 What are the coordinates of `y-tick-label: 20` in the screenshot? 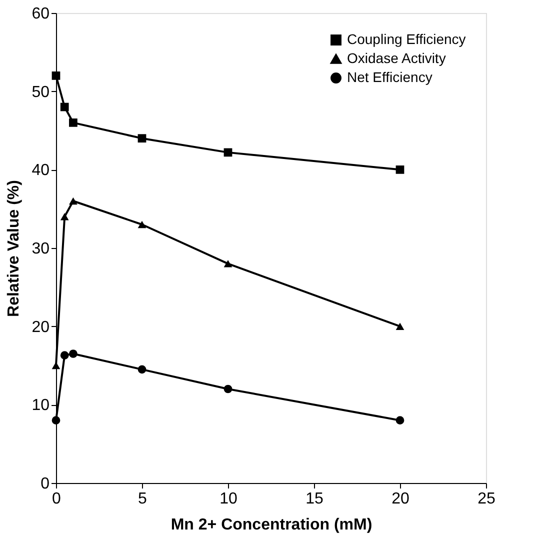 It's located at (41, 327).